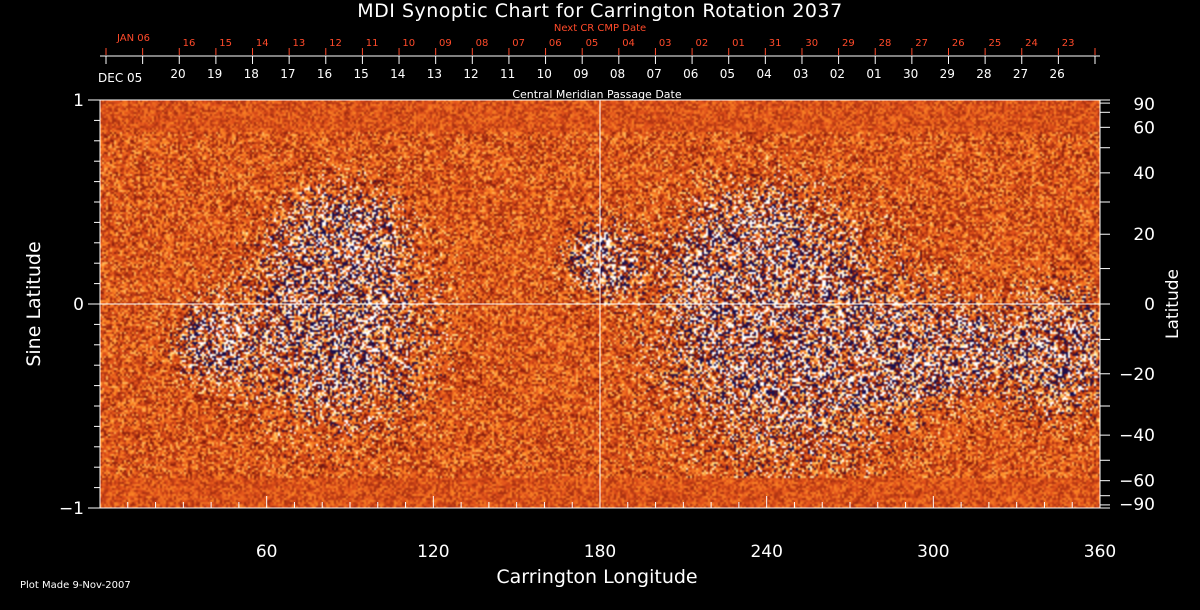  Describe the element at coordinates (690, 74) in the screenshot. I see `cmp-date-label: 06` at that location.